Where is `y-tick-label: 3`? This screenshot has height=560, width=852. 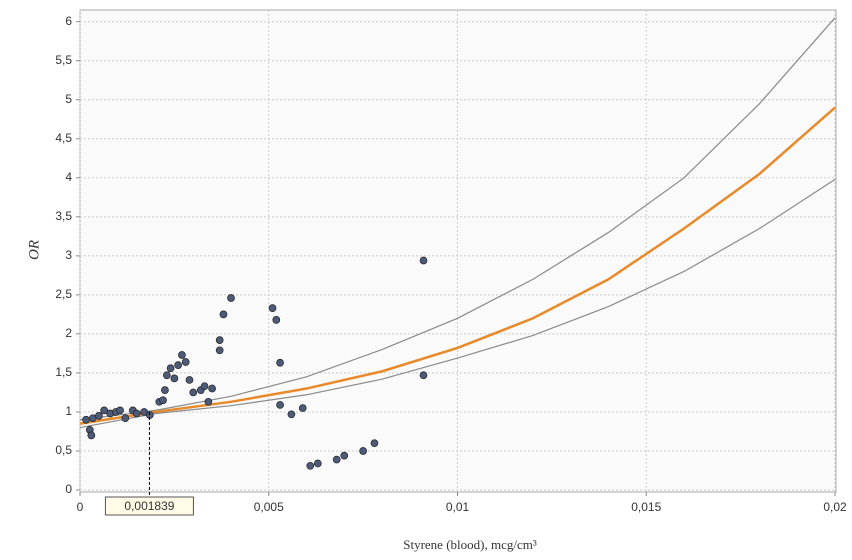 y-tick-label: 3 is located at coordinates (68, 255).